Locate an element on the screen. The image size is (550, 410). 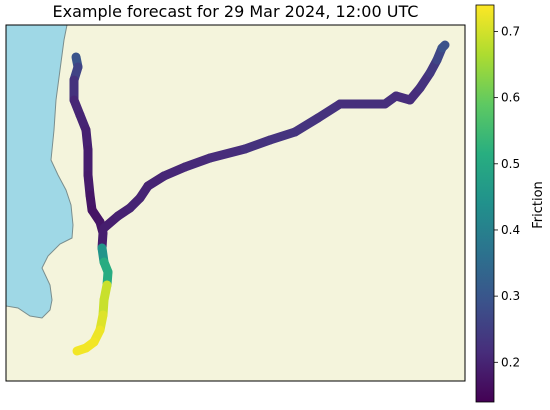
colorbar-gradient is located at coordinates (485, 203).